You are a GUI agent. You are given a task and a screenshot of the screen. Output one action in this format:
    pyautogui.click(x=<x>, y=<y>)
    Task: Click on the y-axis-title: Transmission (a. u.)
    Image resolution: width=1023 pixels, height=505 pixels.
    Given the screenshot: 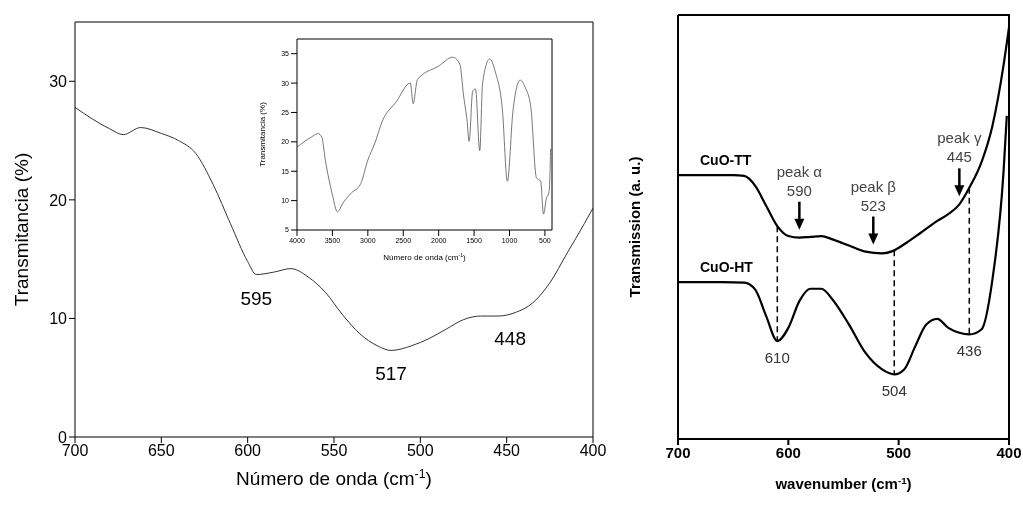 What is the action you would take?
    pyautogui.click(x=634, y=227)
    